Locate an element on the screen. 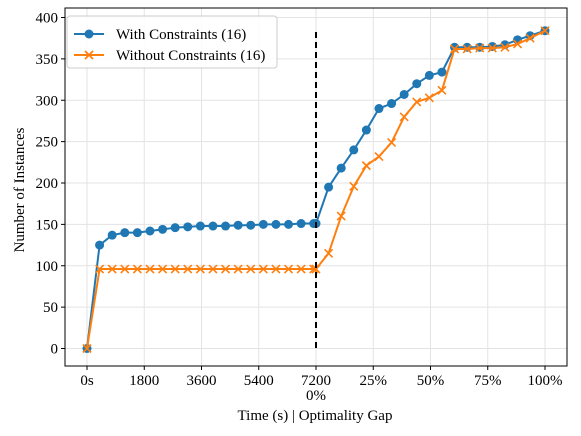 This screenshot has height=436, width=581. legend-marker-circle is located at coordinates (89, 34).